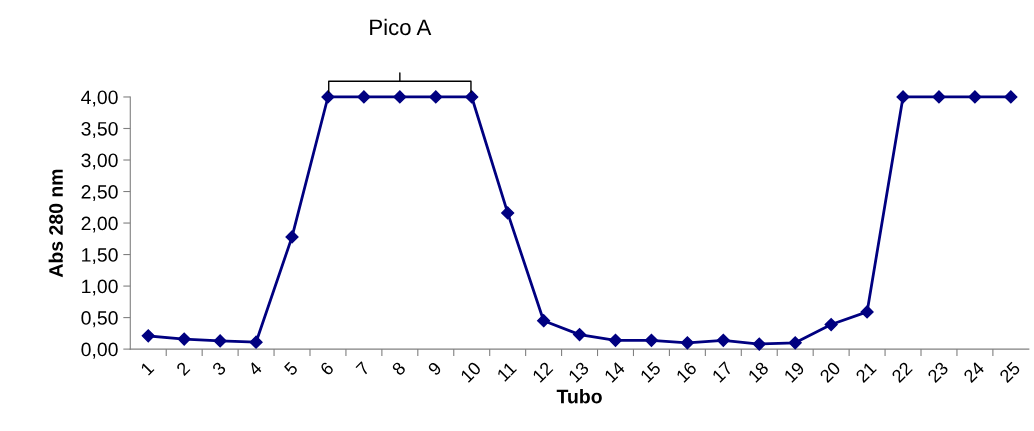 This screenshot has height=431, width=1034. I want to click on x-tick-label: 23, so click(937, 372).